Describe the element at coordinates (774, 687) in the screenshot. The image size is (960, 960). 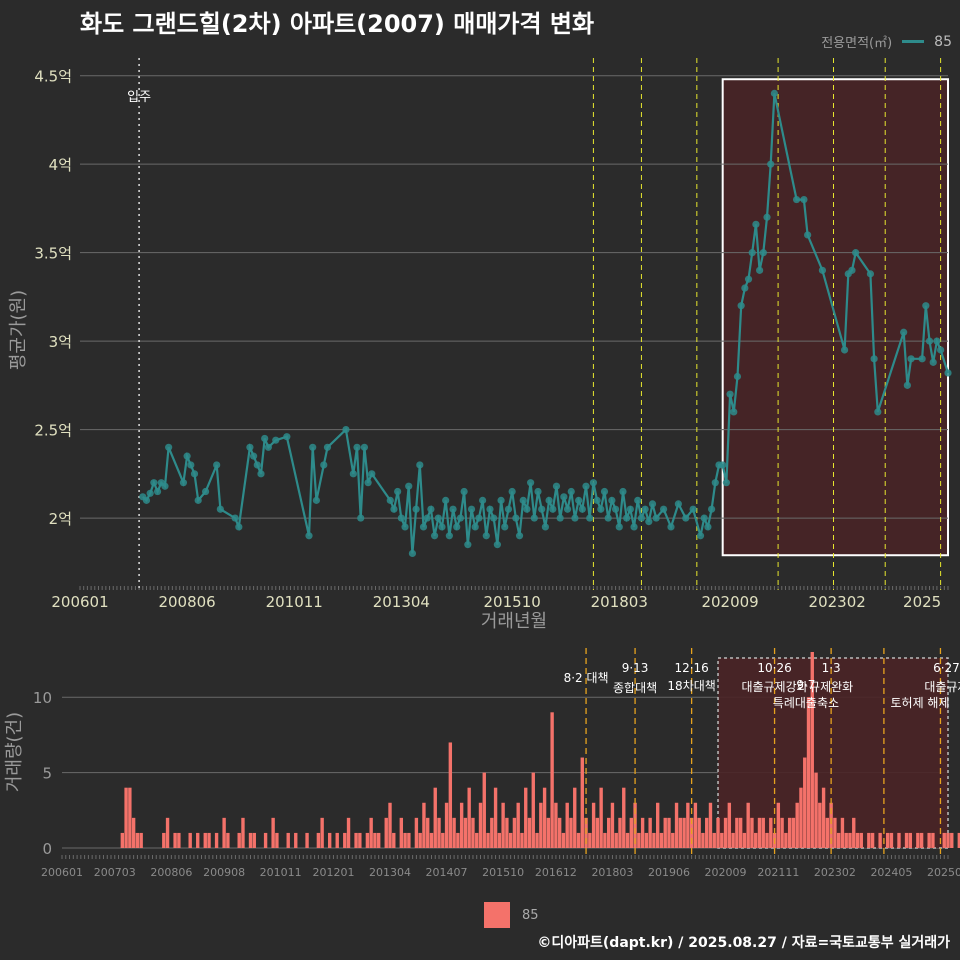
I see `policy-label-line2: 대출규제강화` at that location.